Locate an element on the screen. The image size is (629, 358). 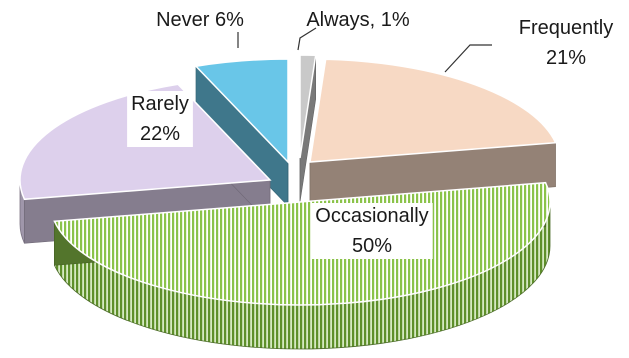
slice-never is located at coordinates (241, 111).